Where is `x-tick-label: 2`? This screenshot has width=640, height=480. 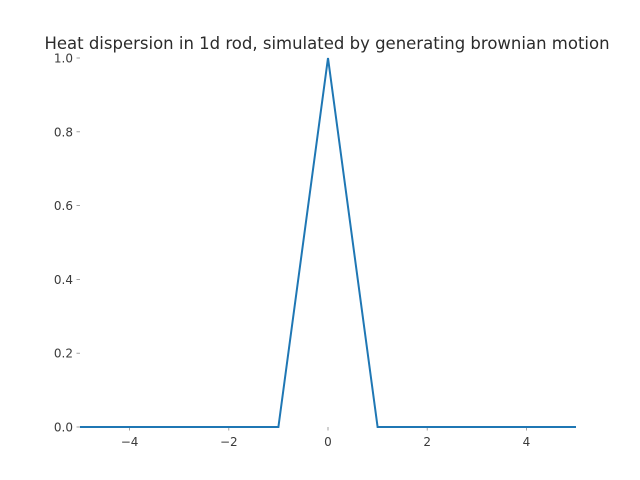 x-tick-label: 2 is located at coordinates (427, 442).